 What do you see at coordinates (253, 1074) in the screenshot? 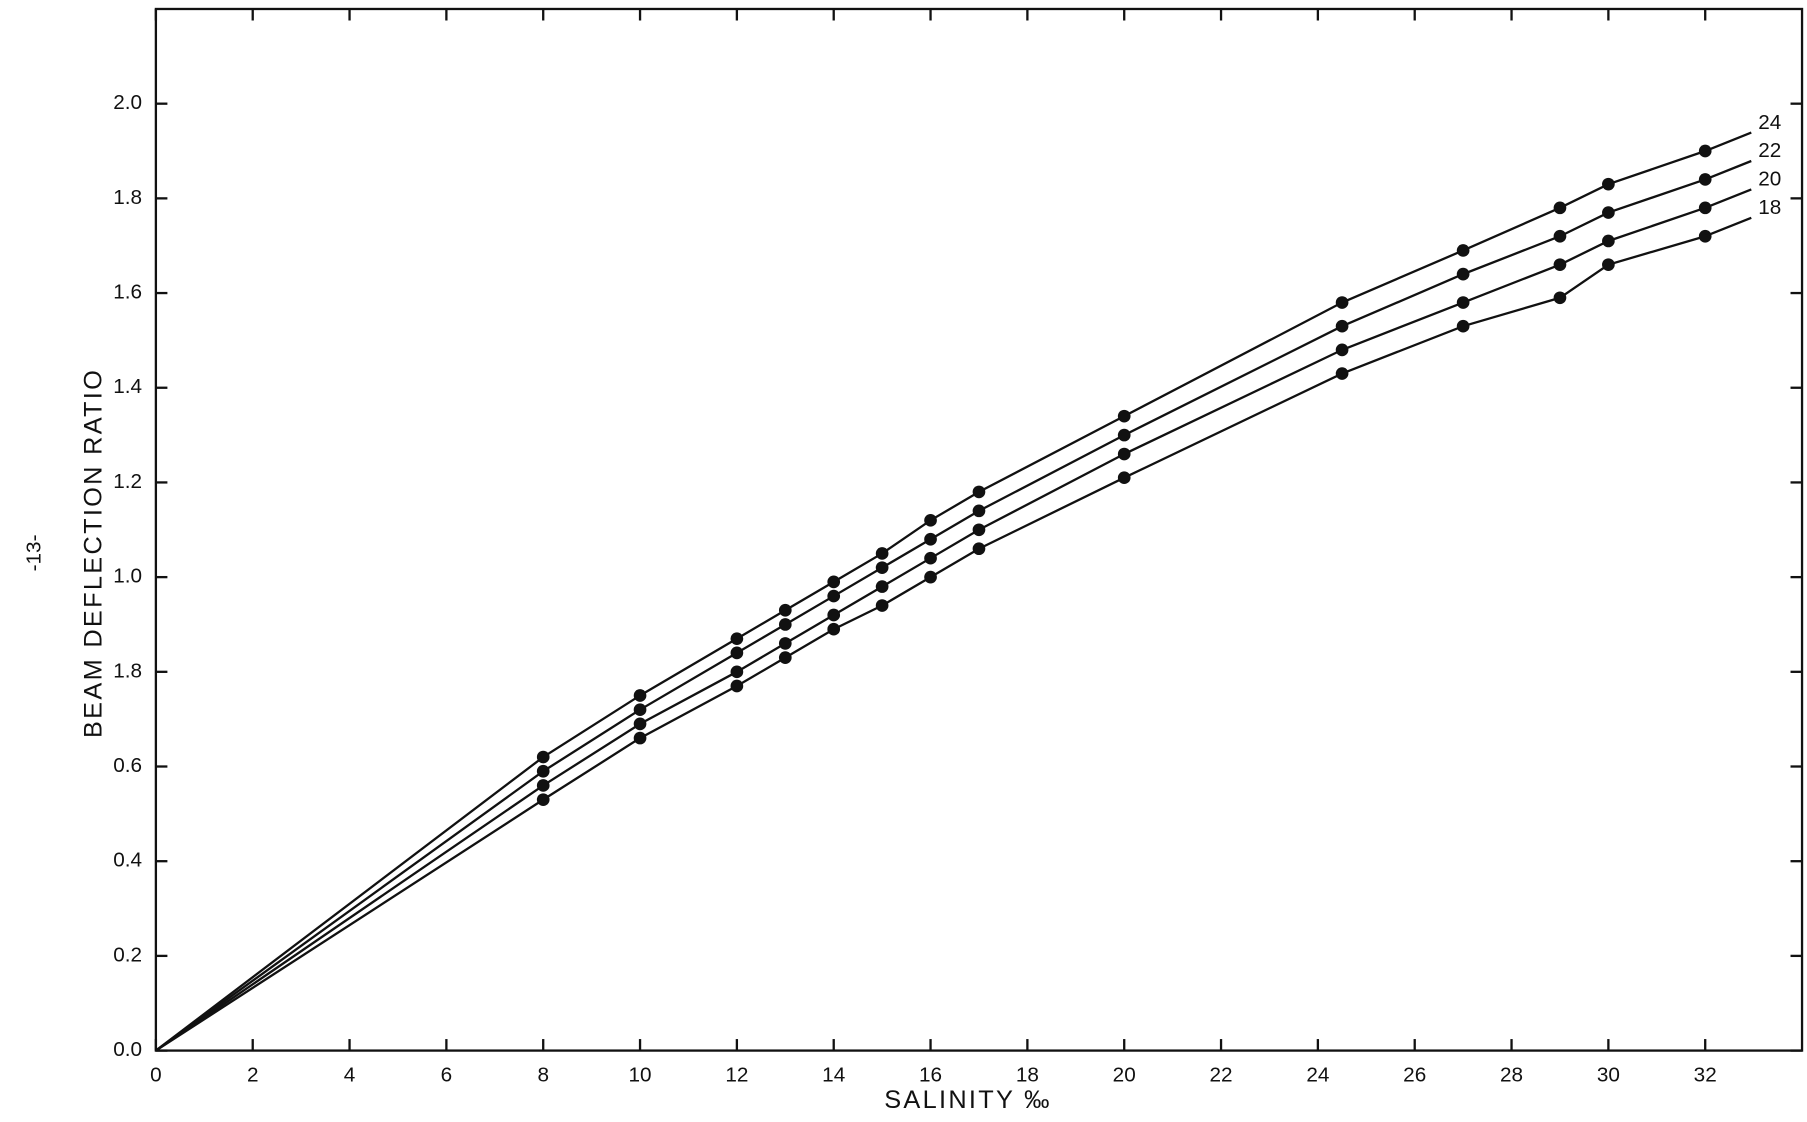
I see `x-tick-label: 2` at bounding box center [253, 1074].